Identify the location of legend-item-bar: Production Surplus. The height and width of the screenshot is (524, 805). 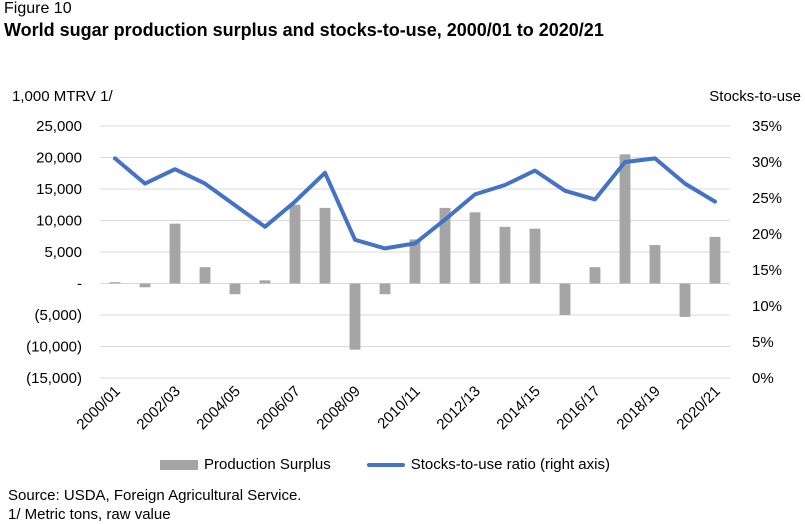
(245, 464).